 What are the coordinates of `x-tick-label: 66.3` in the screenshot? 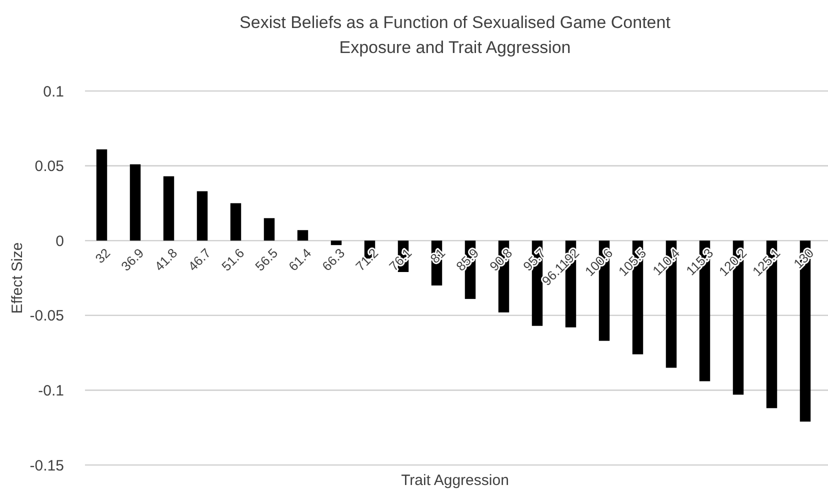 It's located at (333, 259).